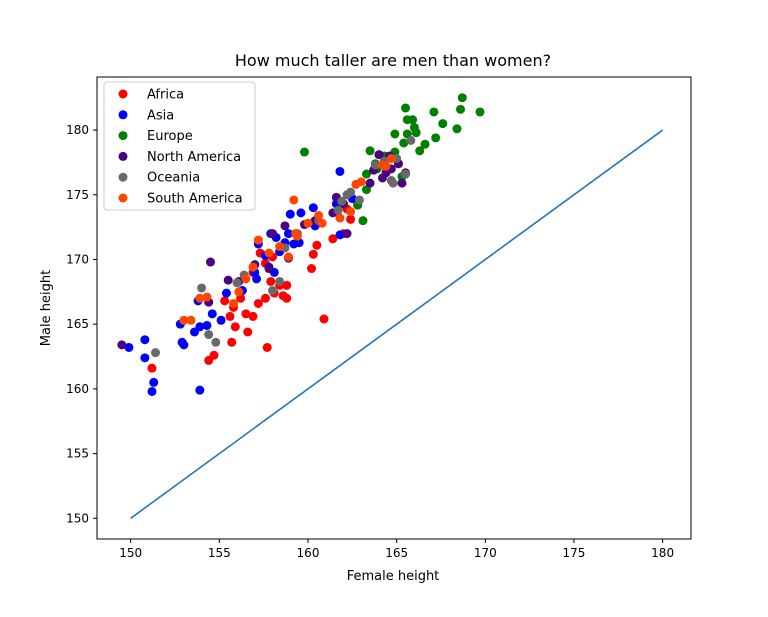 Image resolution: width=768 pixels, height=617 pixels. I want to click on x-tick-label: 155, so click(219, 553).